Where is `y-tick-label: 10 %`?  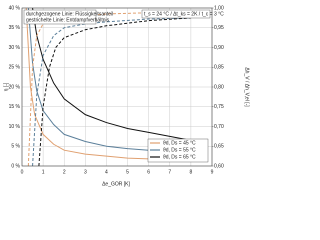 y-tick-label: 10 % is located at coordinates (15, 127).